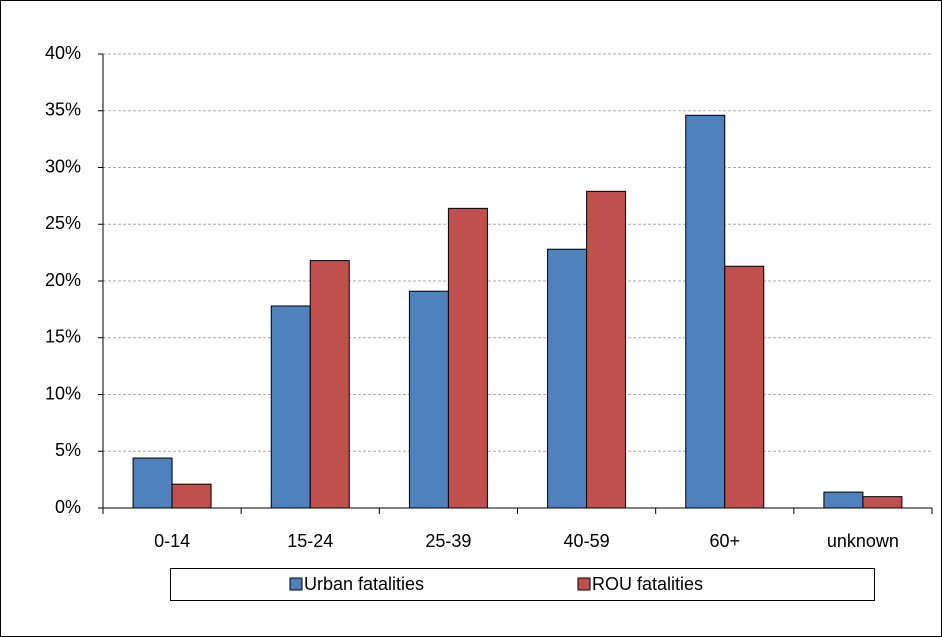 This screenshot has width=942, height=637. Describe the element at coordinates (587, 541) in the screenshot. I see `x-tick-label: 40-59` at that location.